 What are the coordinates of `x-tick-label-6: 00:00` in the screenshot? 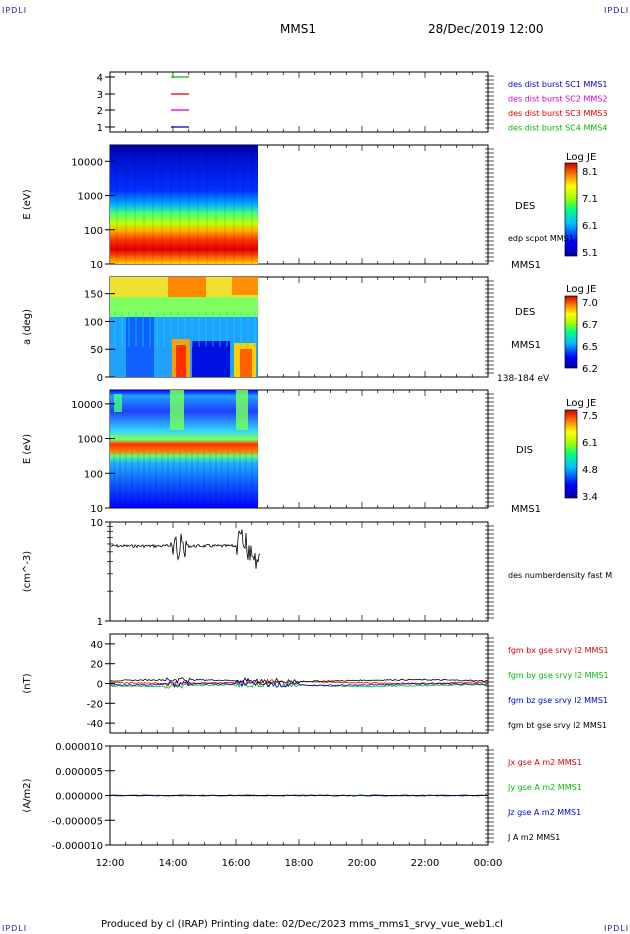 It's located at (488, 863).